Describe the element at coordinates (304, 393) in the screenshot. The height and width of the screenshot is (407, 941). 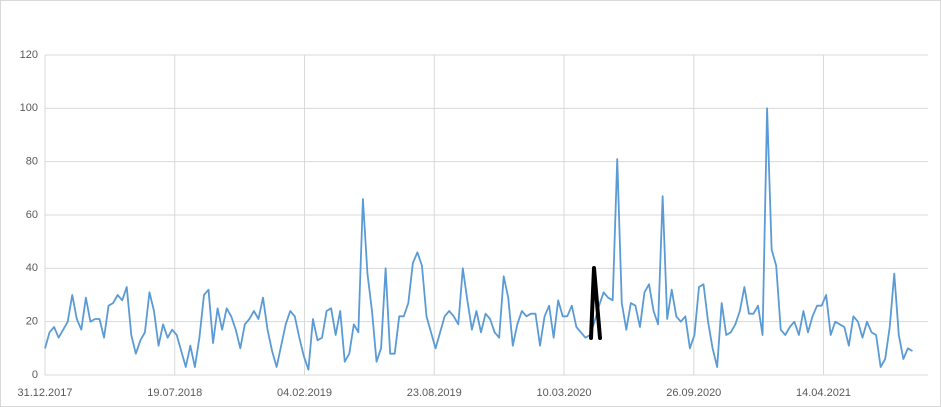
I see `x-tick-label: 04.02.2019` at that location.